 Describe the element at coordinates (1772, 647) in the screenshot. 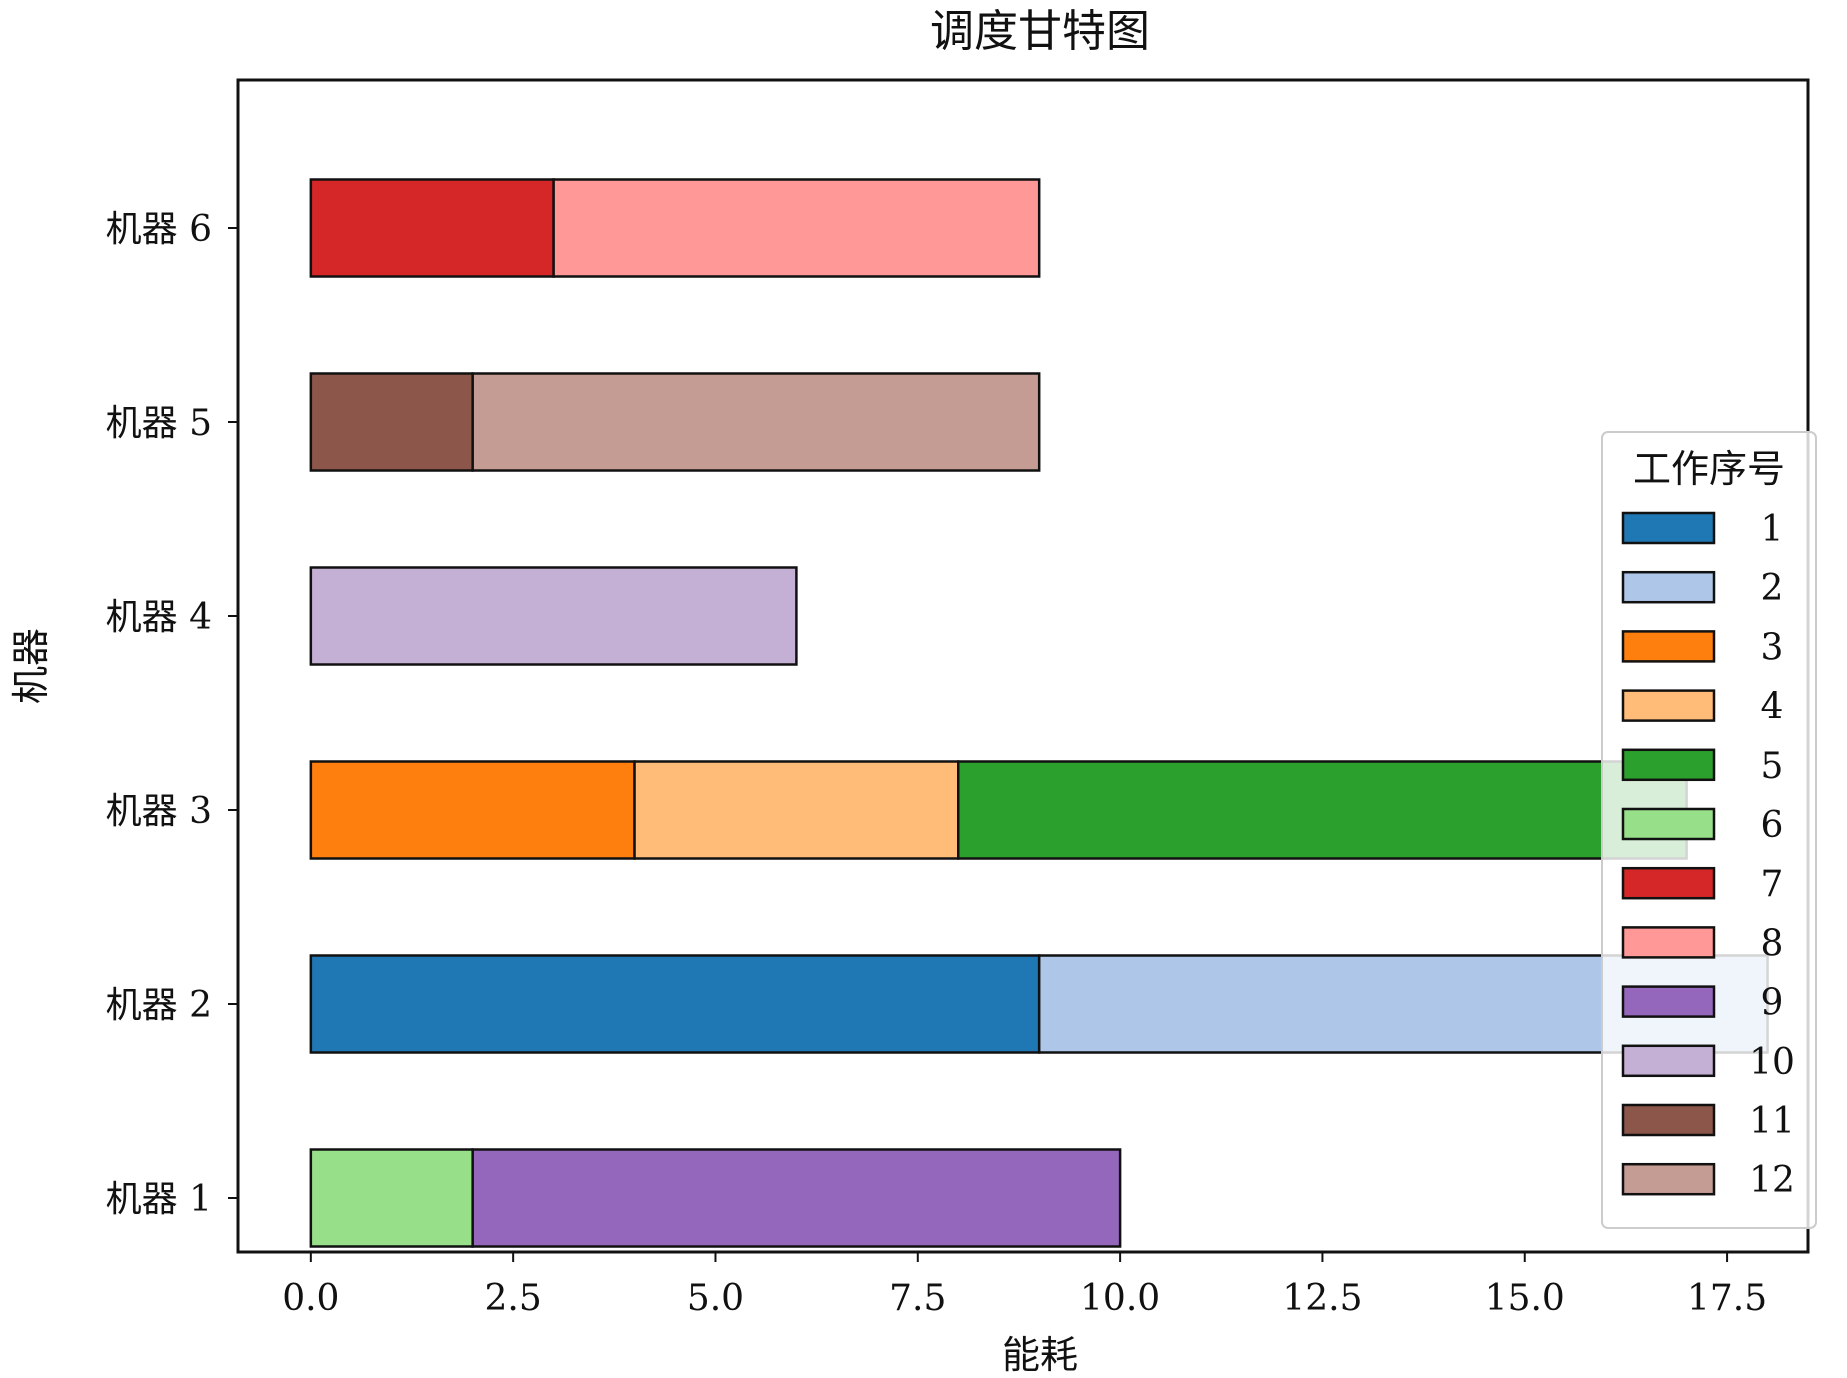

I see `legend-label: 3` at that location.